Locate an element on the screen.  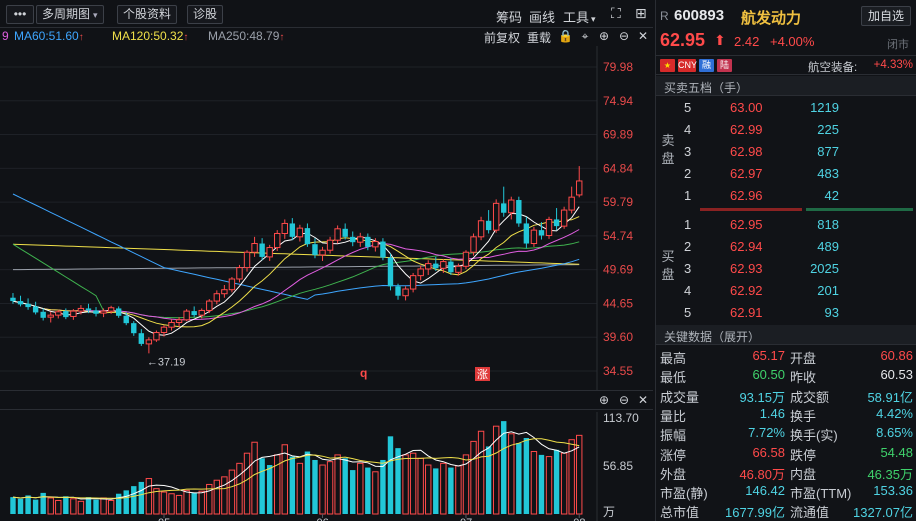
crosshair-icon: ⌖ is located at coordinates (585, 36).